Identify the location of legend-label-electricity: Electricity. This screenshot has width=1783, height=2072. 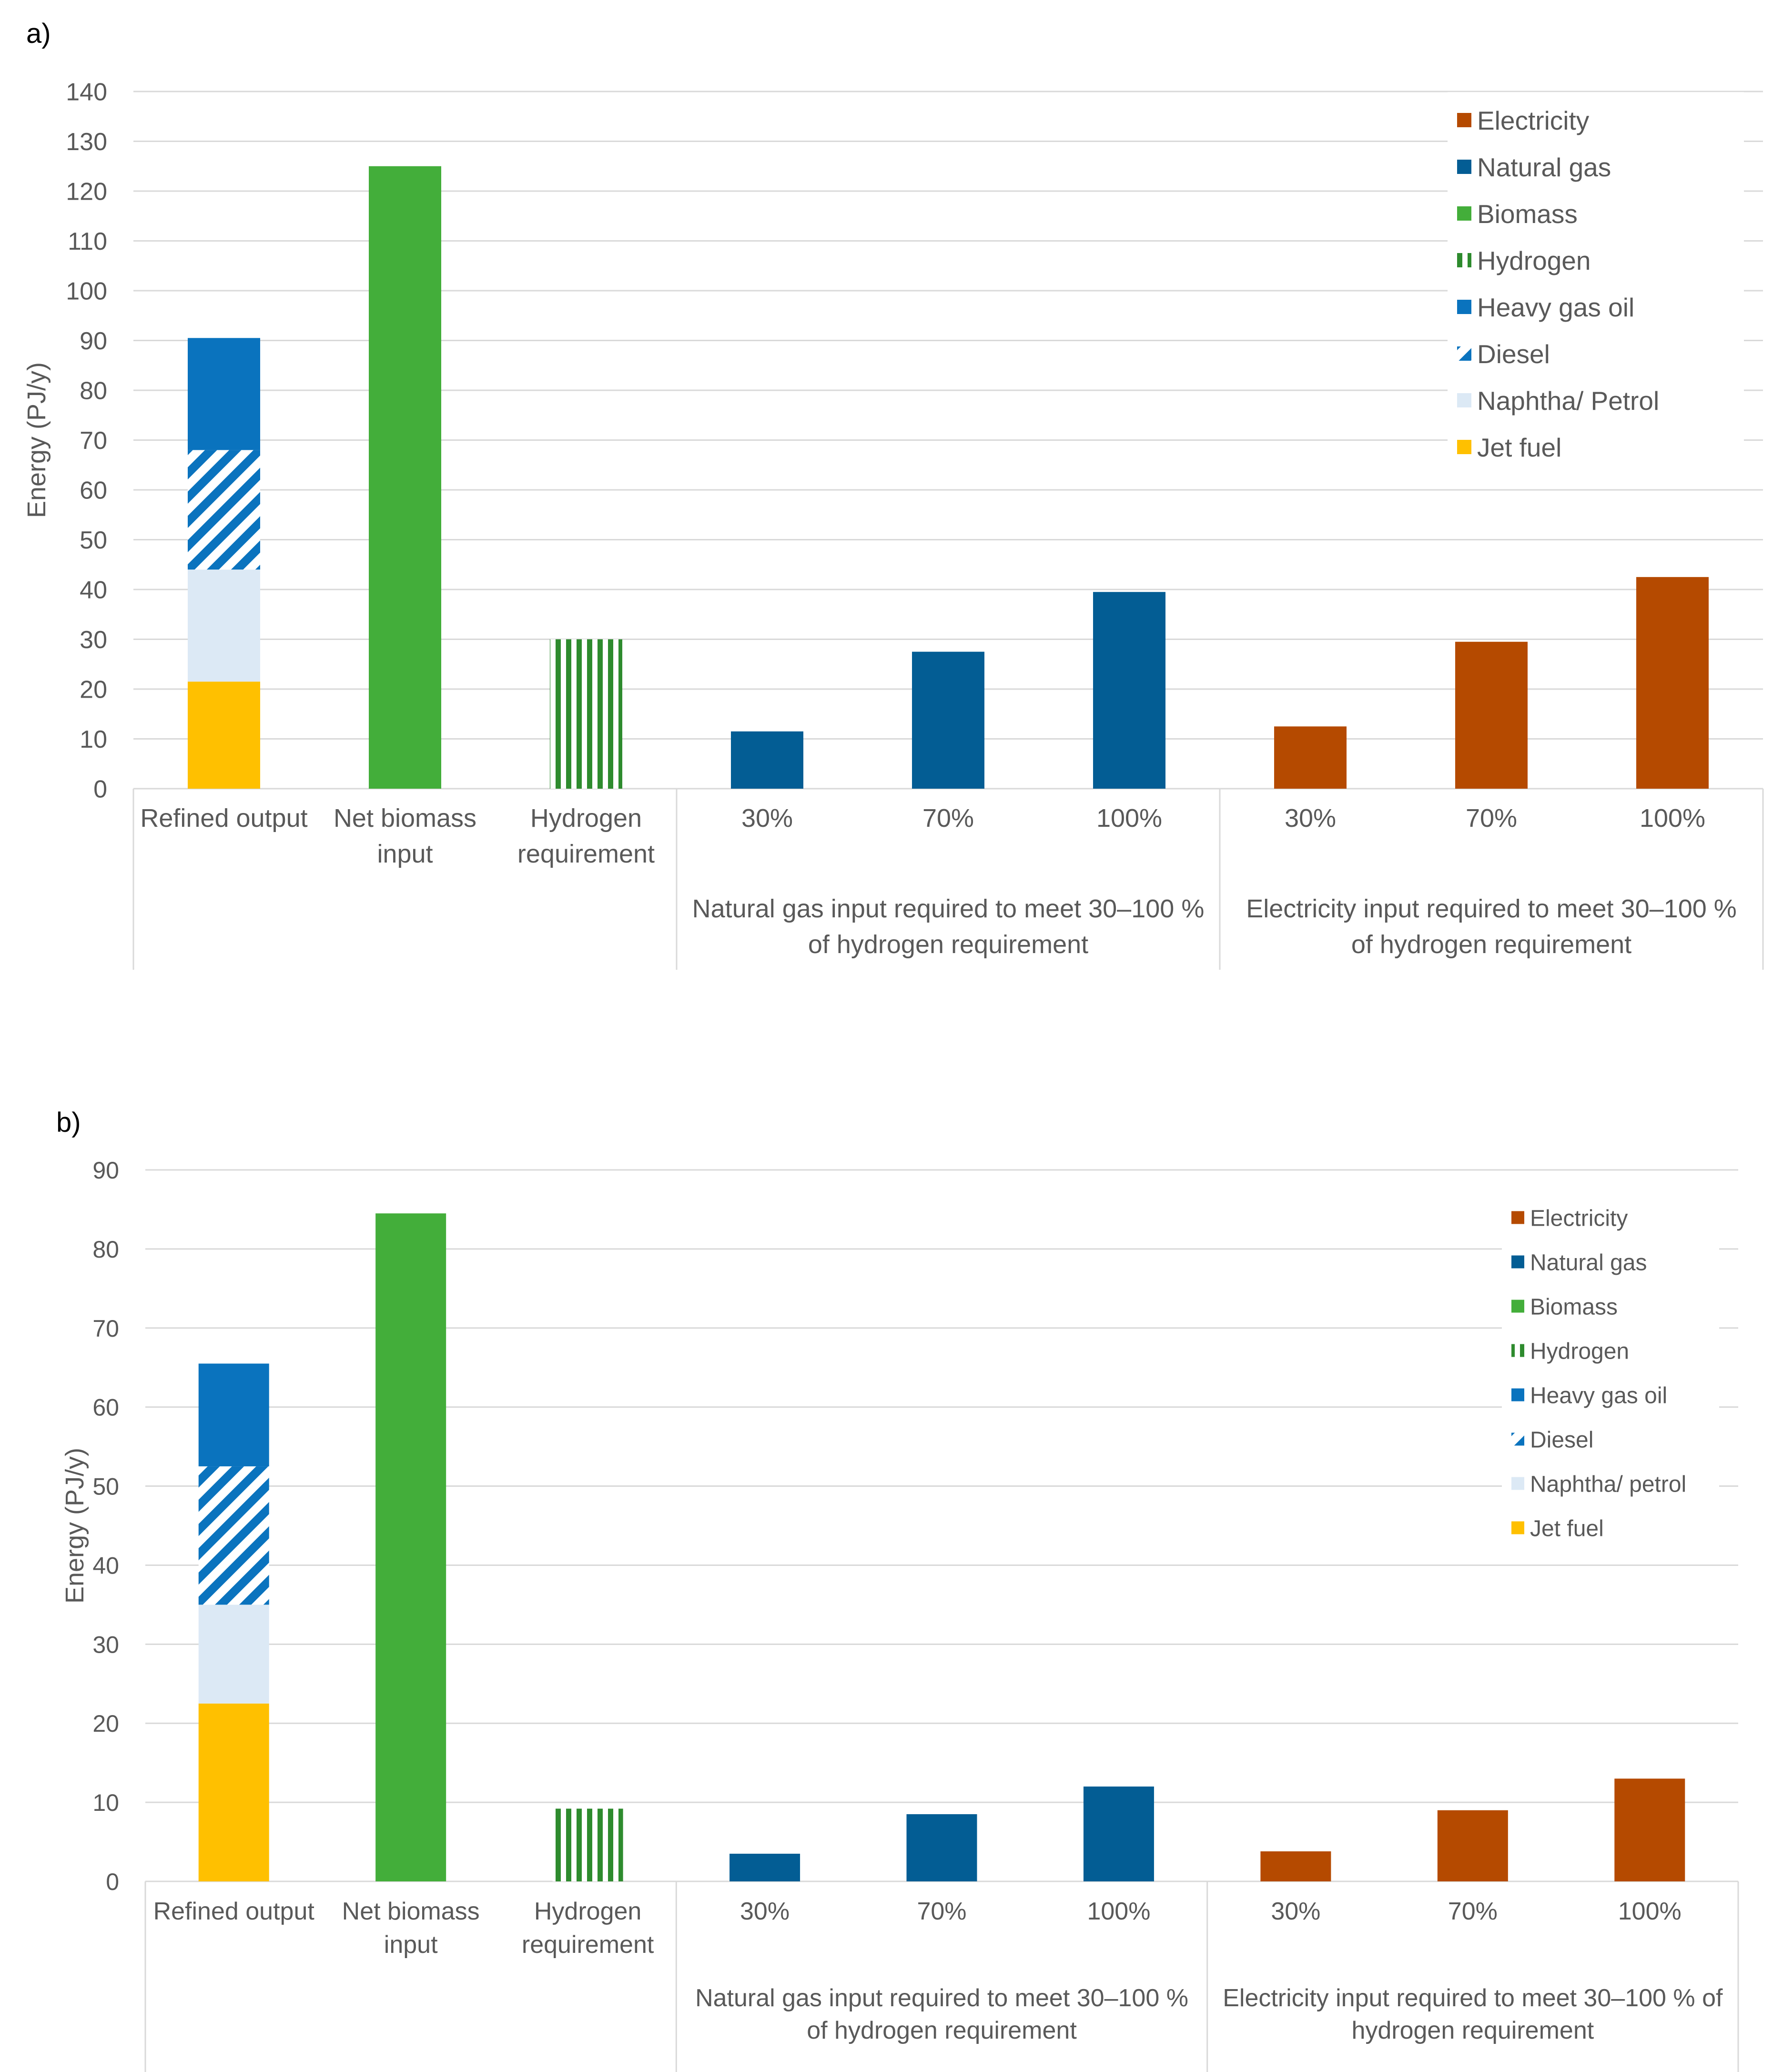
(1579, 1218).